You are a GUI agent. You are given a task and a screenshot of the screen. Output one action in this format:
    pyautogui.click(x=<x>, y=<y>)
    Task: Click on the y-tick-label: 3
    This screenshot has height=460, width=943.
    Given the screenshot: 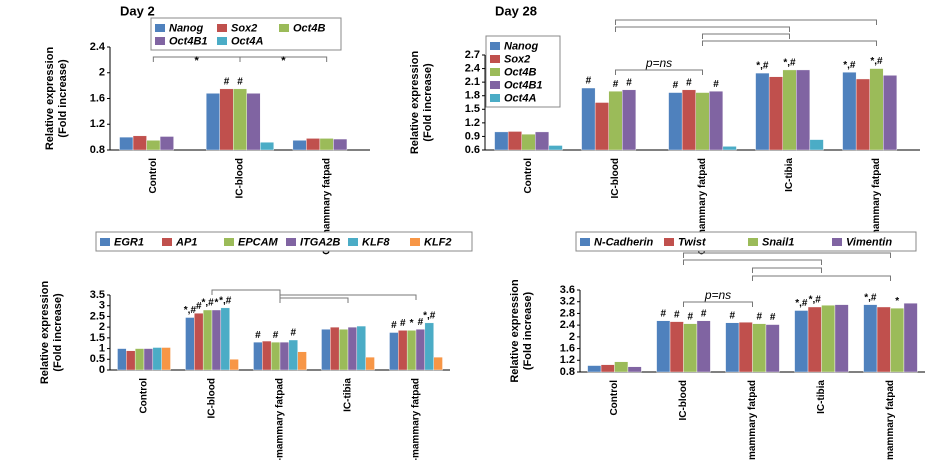 What is the action you would take?
    pyautogui.click(x=102, y=306)
    